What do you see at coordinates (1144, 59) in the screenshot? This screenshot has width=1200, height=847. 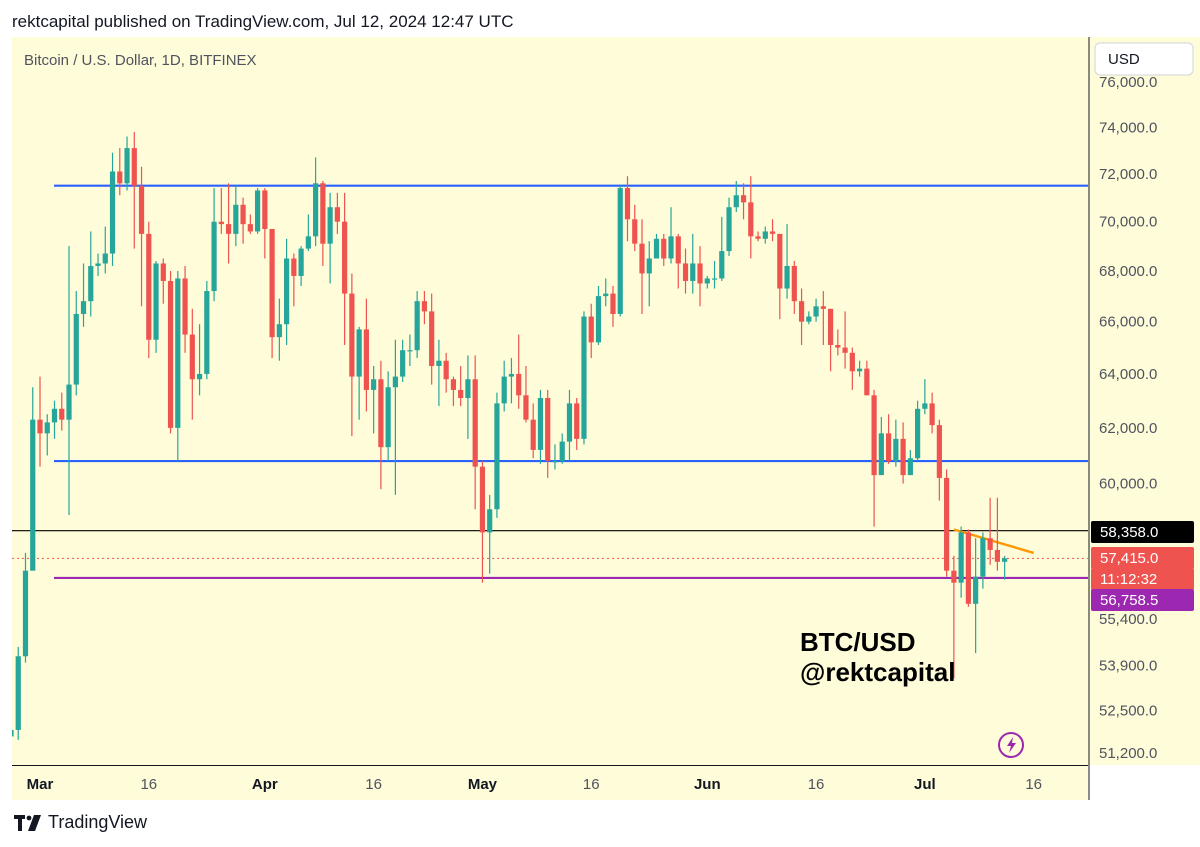 I see `currency-button: USD` at bounding box center [1144, 59].